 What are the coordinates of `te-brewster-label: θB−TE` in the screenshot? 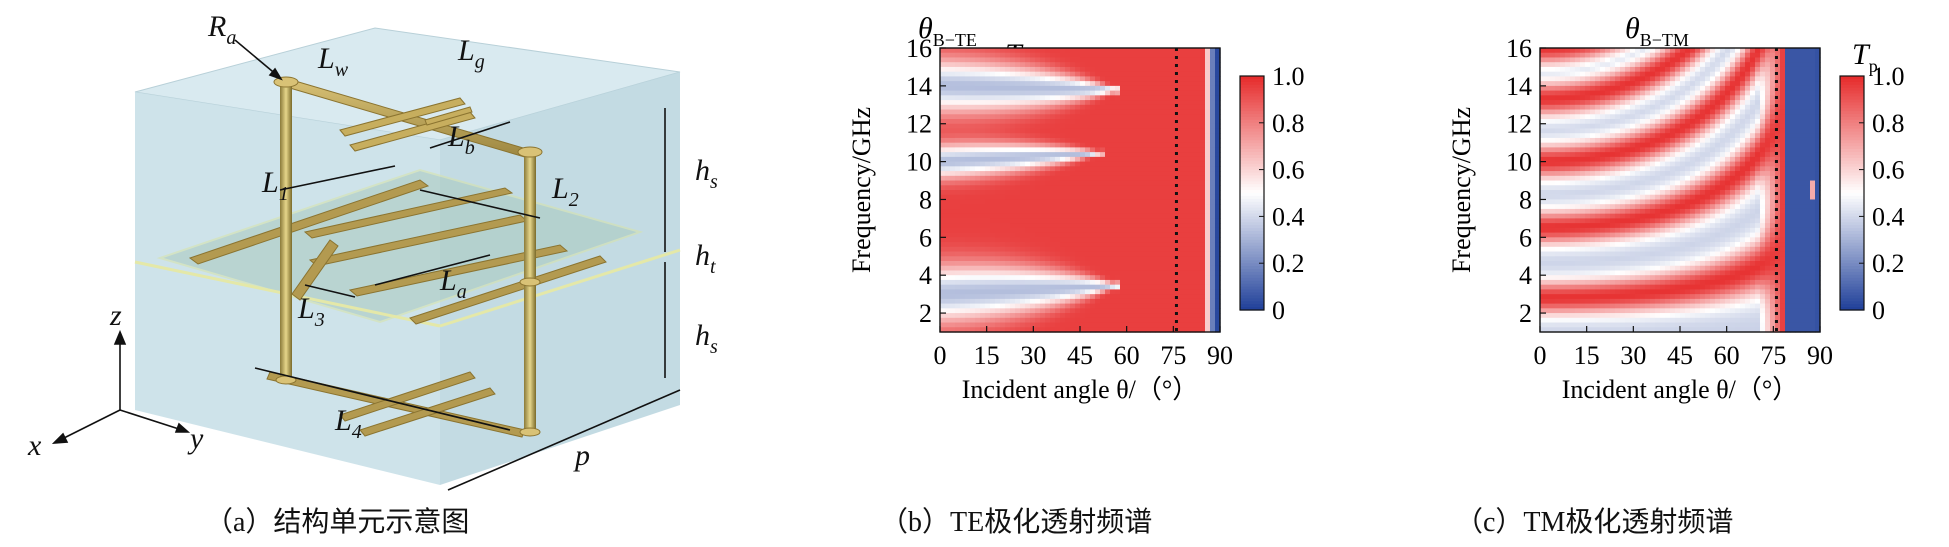 It's located at (947, 31).